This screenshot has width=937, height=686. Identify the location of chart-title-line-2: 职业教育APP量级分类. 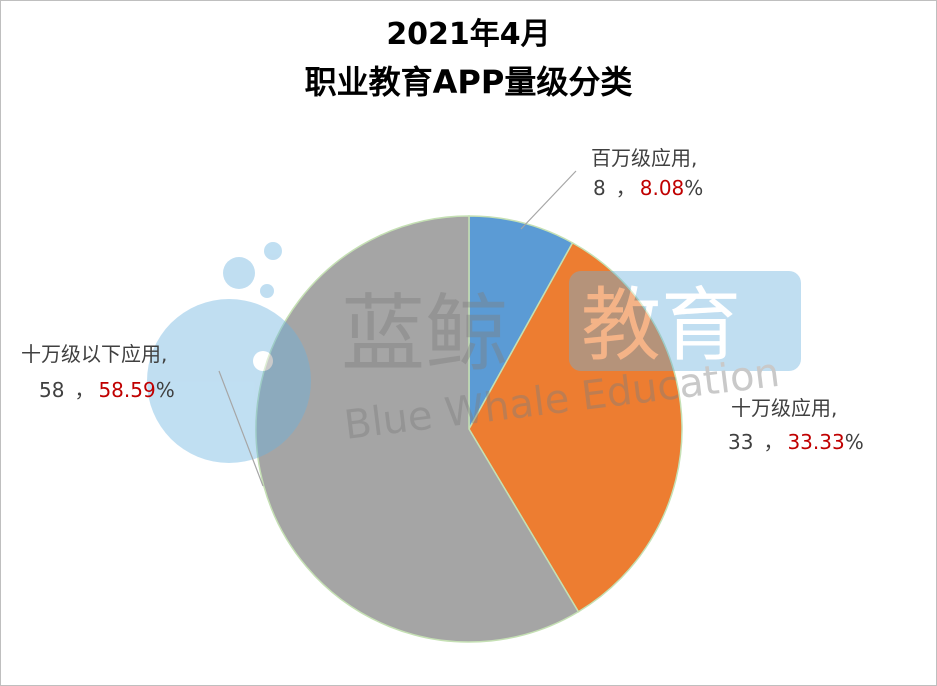
(468, 82).